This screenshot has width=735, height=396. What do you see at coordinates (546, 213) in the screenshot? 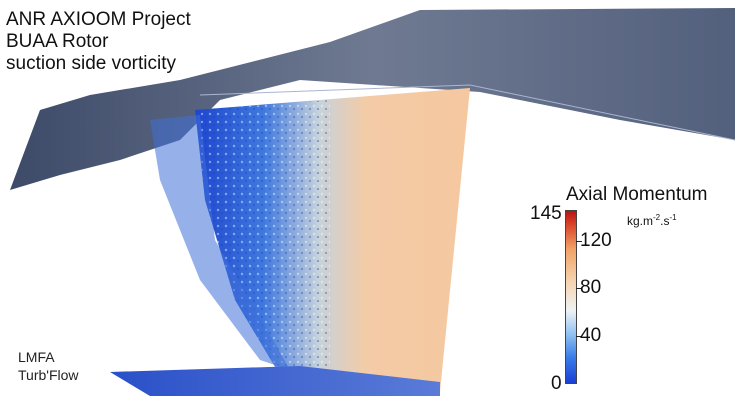
I see `colorbar-max-label: 145` at bounding box center [546, 213].